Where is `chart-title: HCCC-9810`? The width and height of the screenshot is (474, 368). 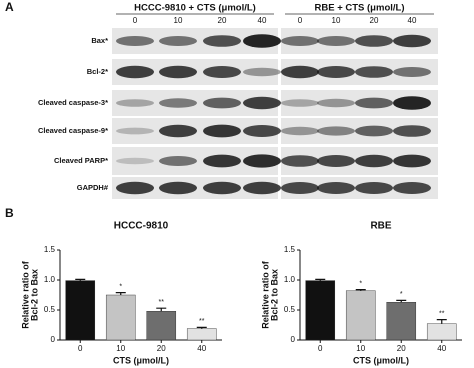 chart-title: HCCC-9810 is located at coordinates (141, 226).